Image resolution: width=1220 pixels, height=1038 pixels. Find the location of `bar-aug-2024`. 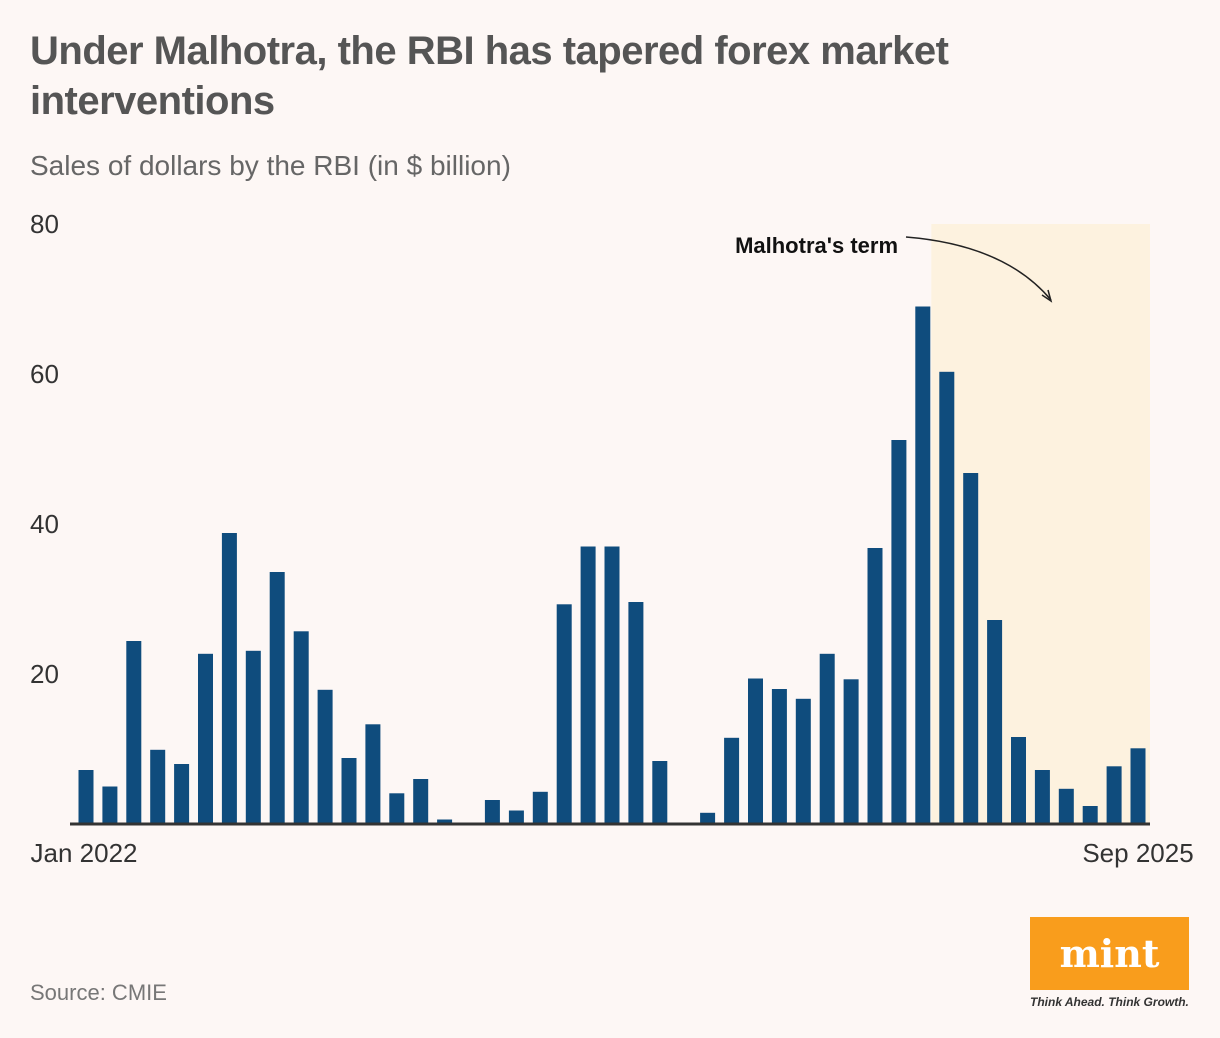

bar-aug-2024 is located at coordinates (827, 739).